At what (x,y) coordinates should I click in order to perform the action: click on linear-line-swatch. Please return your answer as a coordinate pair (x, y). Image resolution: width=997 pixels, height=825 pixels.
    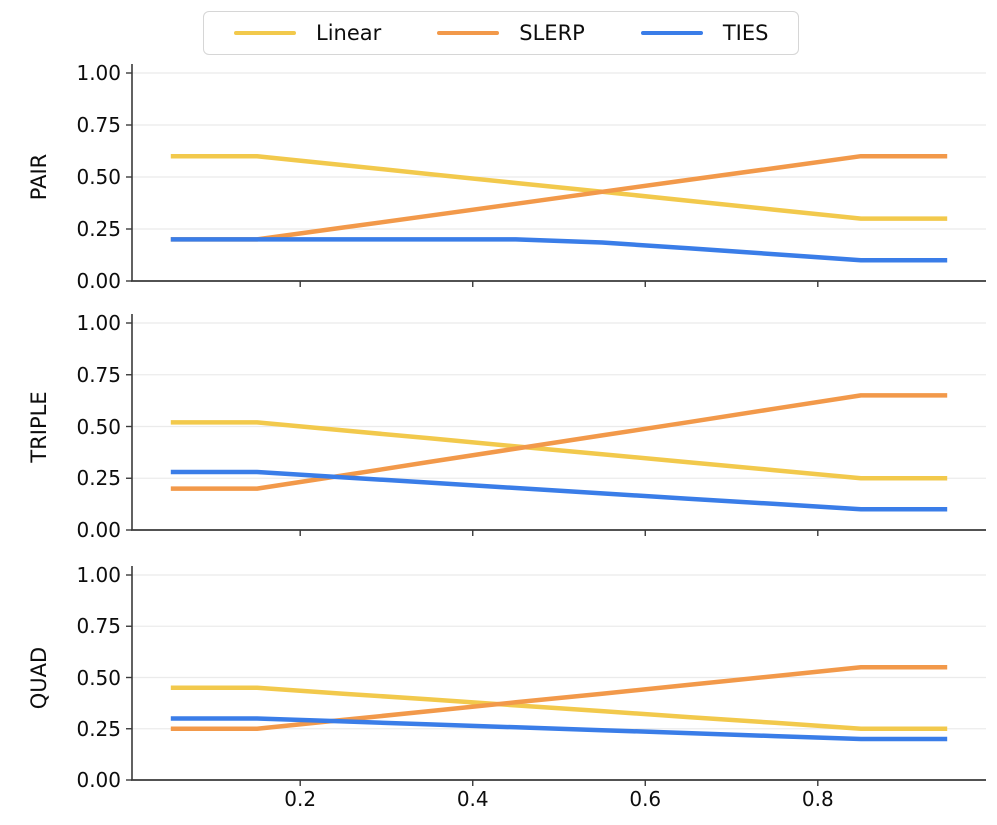
    Looking at the image, I should click on (265, 33).